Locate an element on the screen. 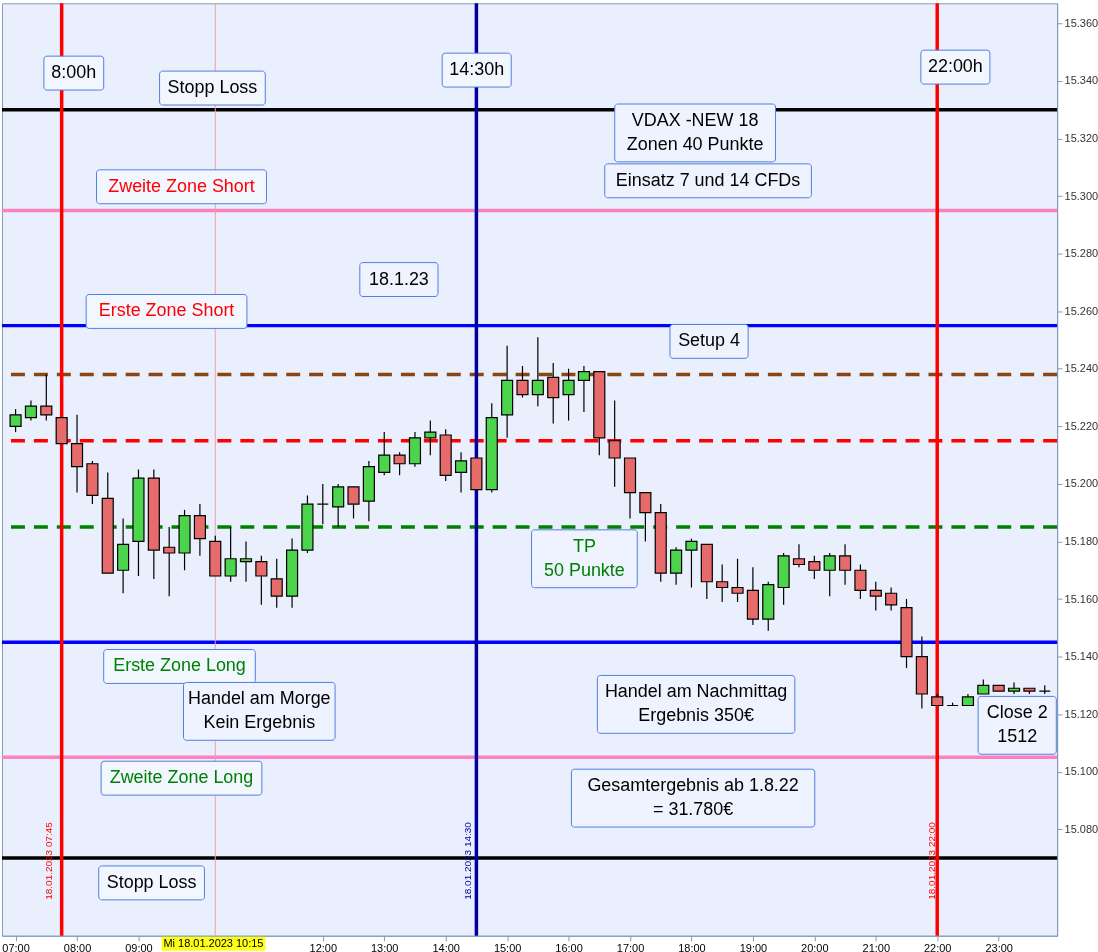 Image resolution: width=1098 pixels, height=952 pixels. x-tick-label: 07:00 is located at coordinates (16, 947).